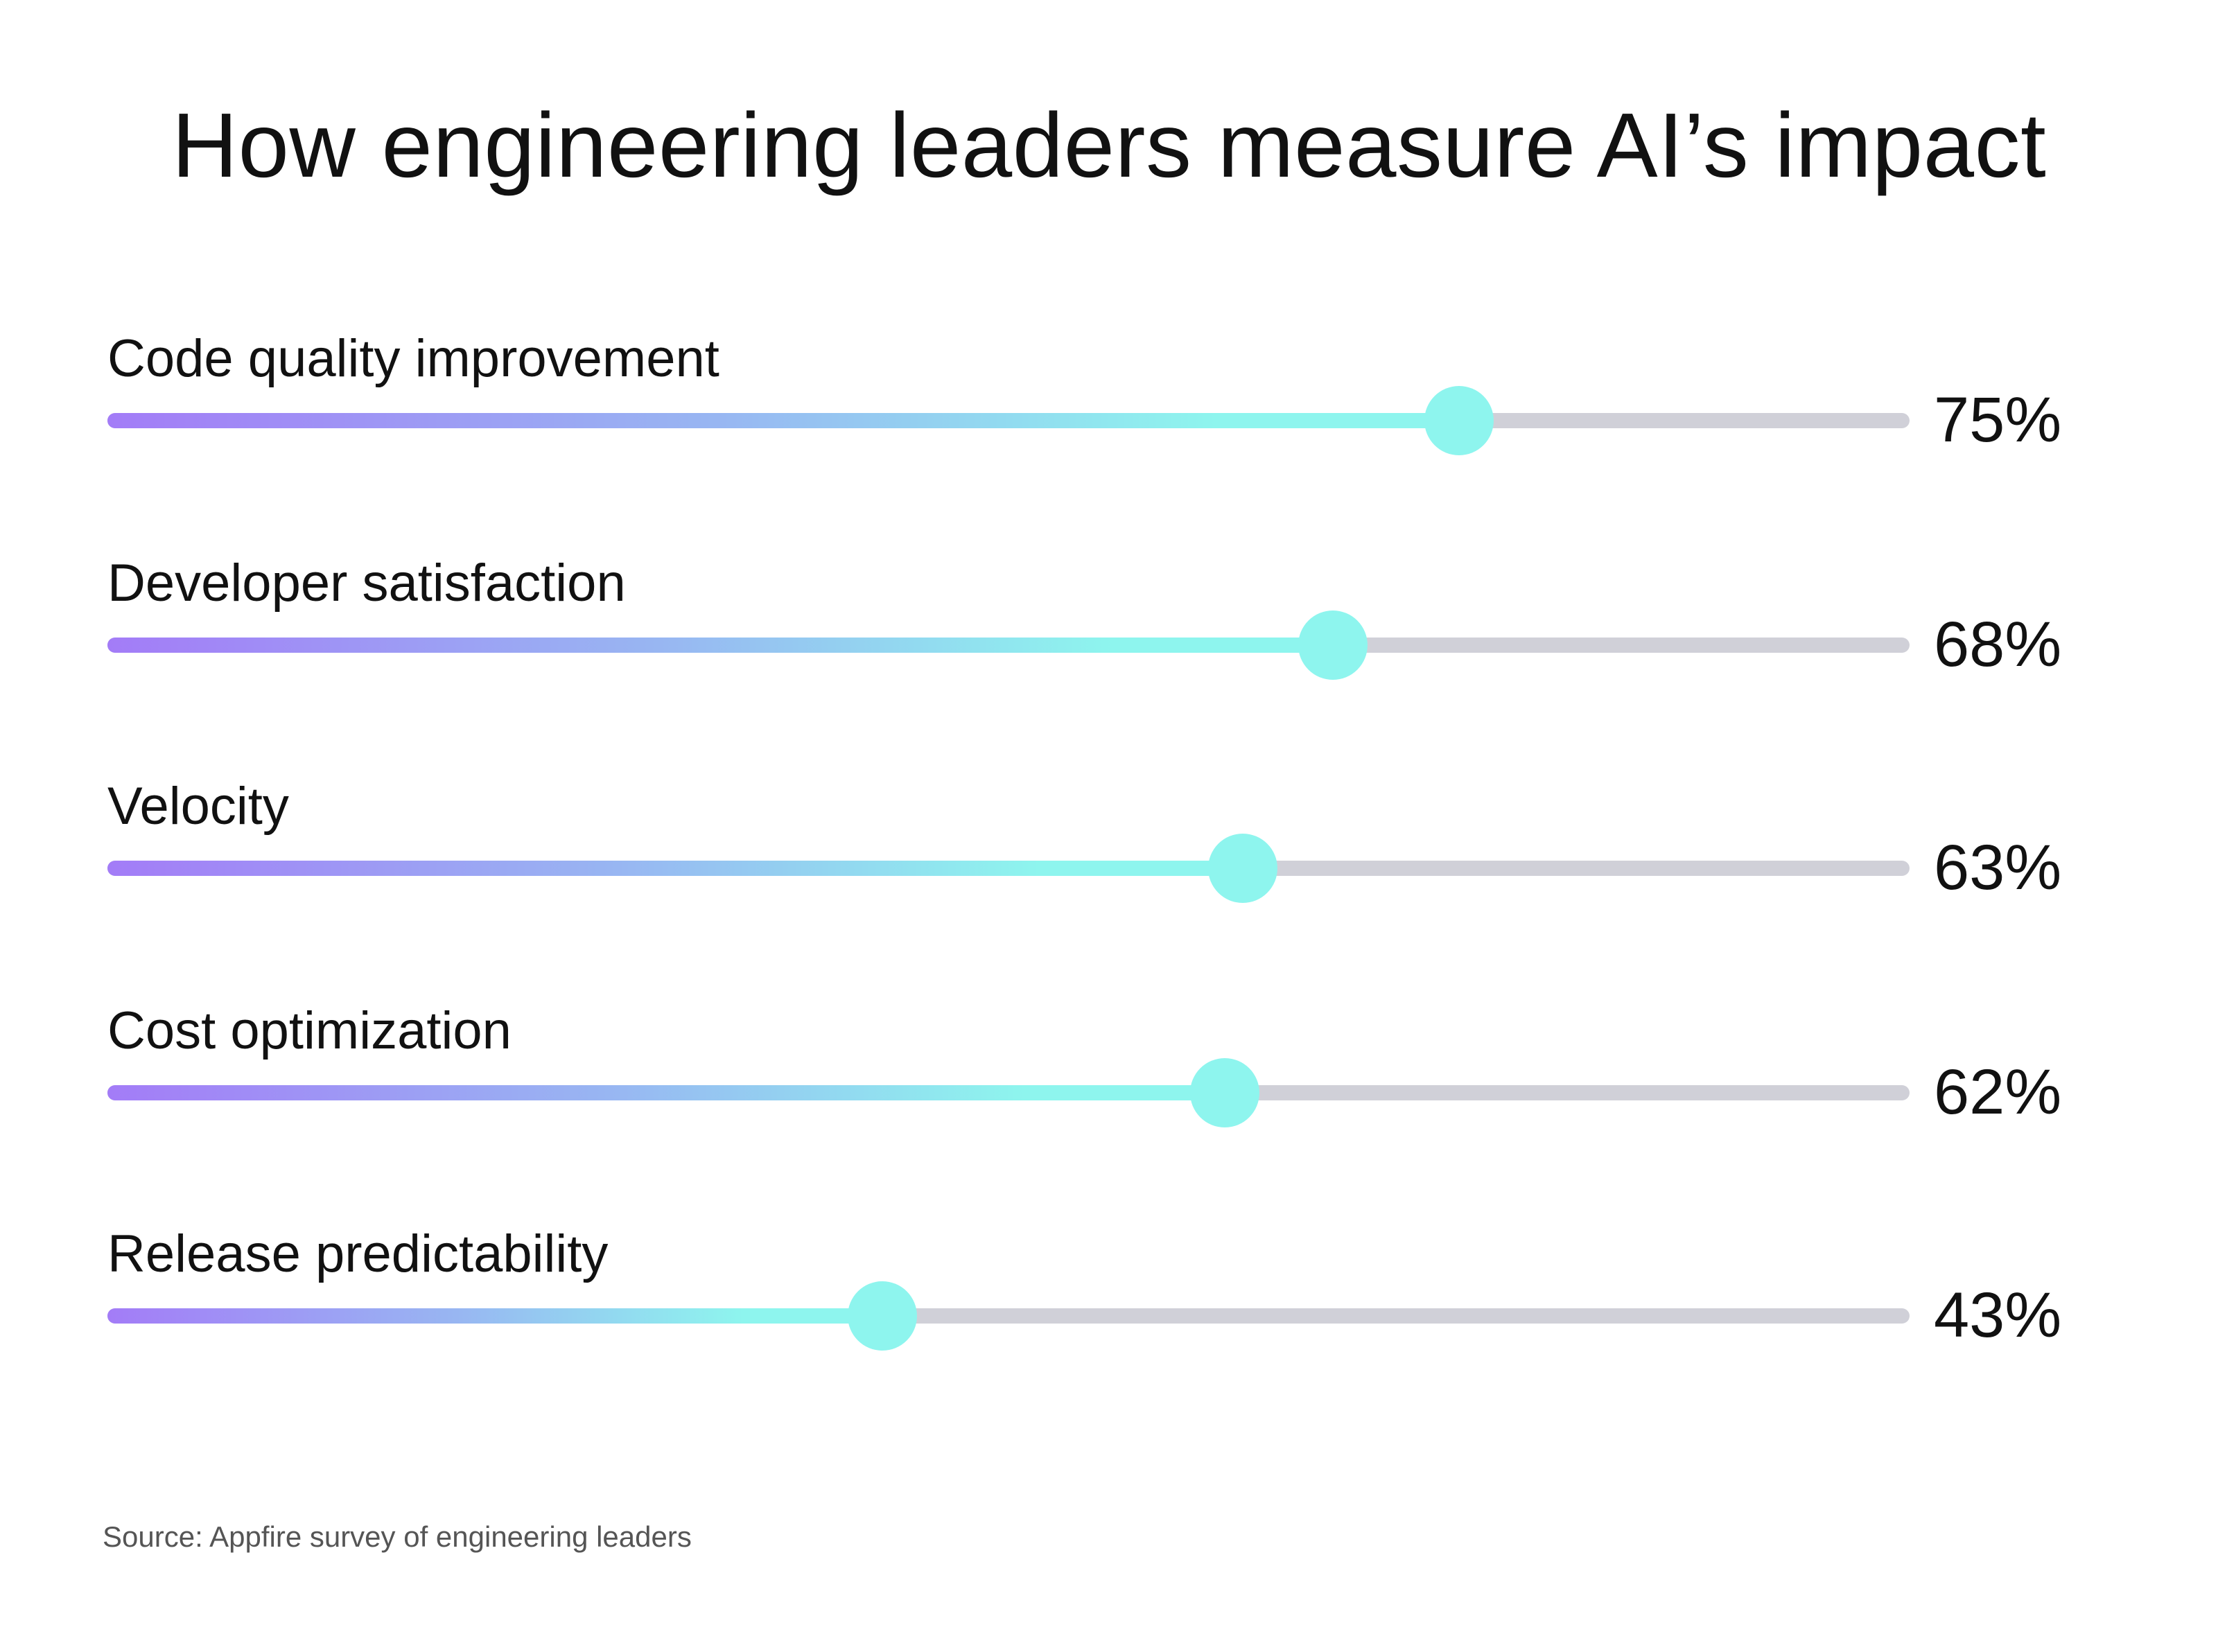 This screenshot has width=2218, height=1652. I want to click on bar-row: Release predictability 43%, so click(1109, 1310).